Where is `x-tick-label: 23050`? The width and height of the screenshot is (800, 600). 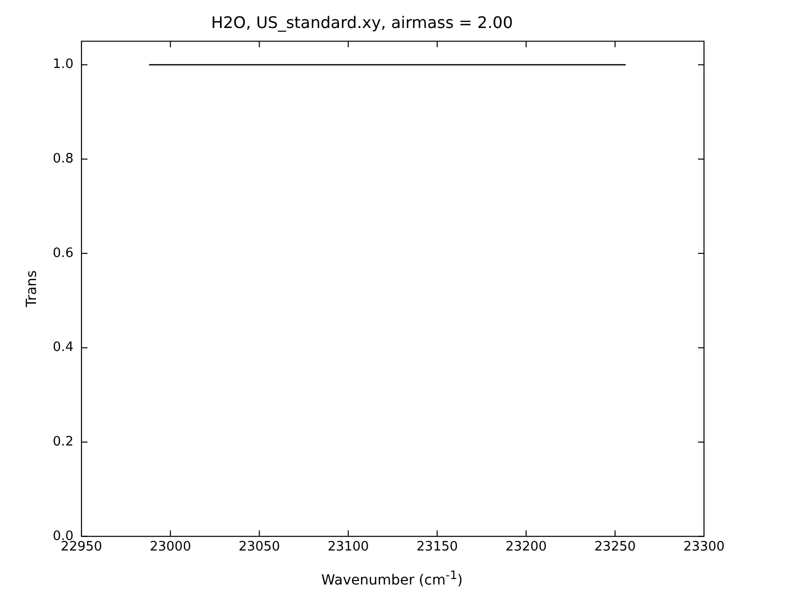
x-tick-label: 23050 is located at coordinates (259, 547).